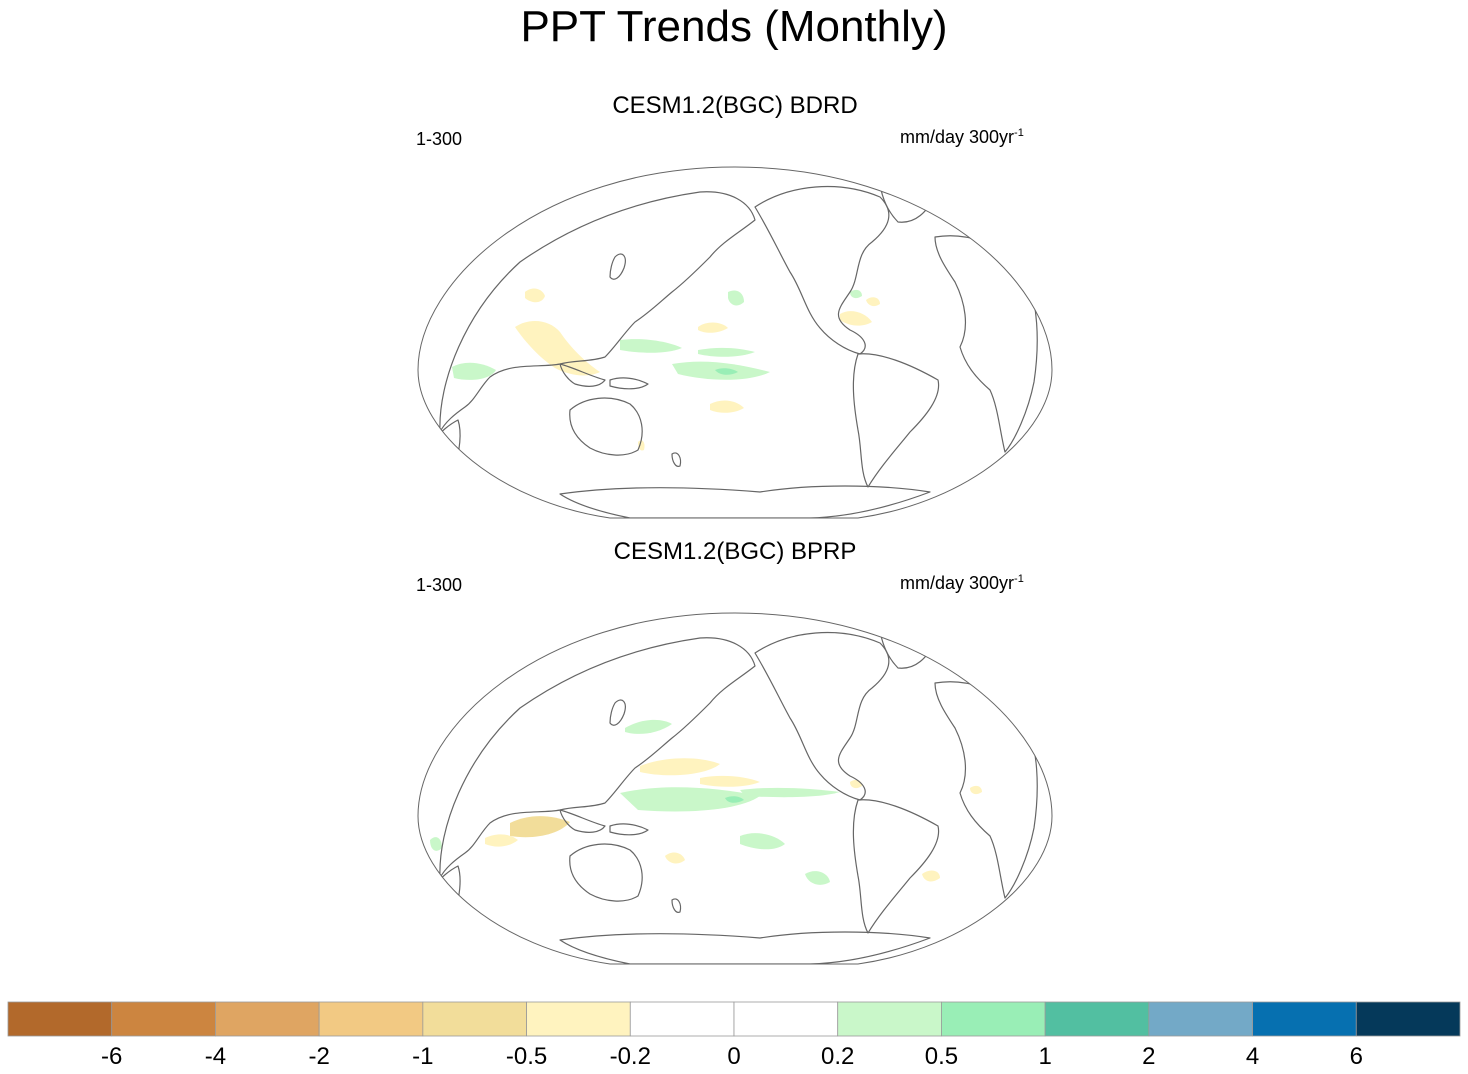 The height and width of the screenshot is (1074, 1468). Describe the element at coordinates (1148, 1056) in the screenshot. I see `colorbar-tick-label: 2` at that location.